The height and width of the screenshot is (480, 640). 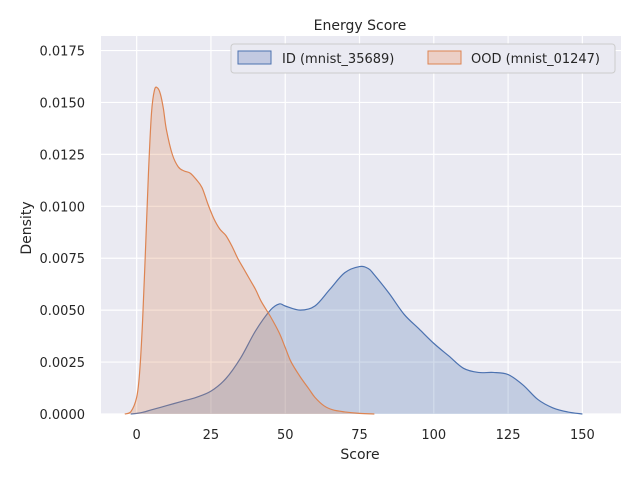 What do you see at coordinates (285, 435) in the screenshot?
I see `x-tick-label: 50` at bounding box center [285, 435].